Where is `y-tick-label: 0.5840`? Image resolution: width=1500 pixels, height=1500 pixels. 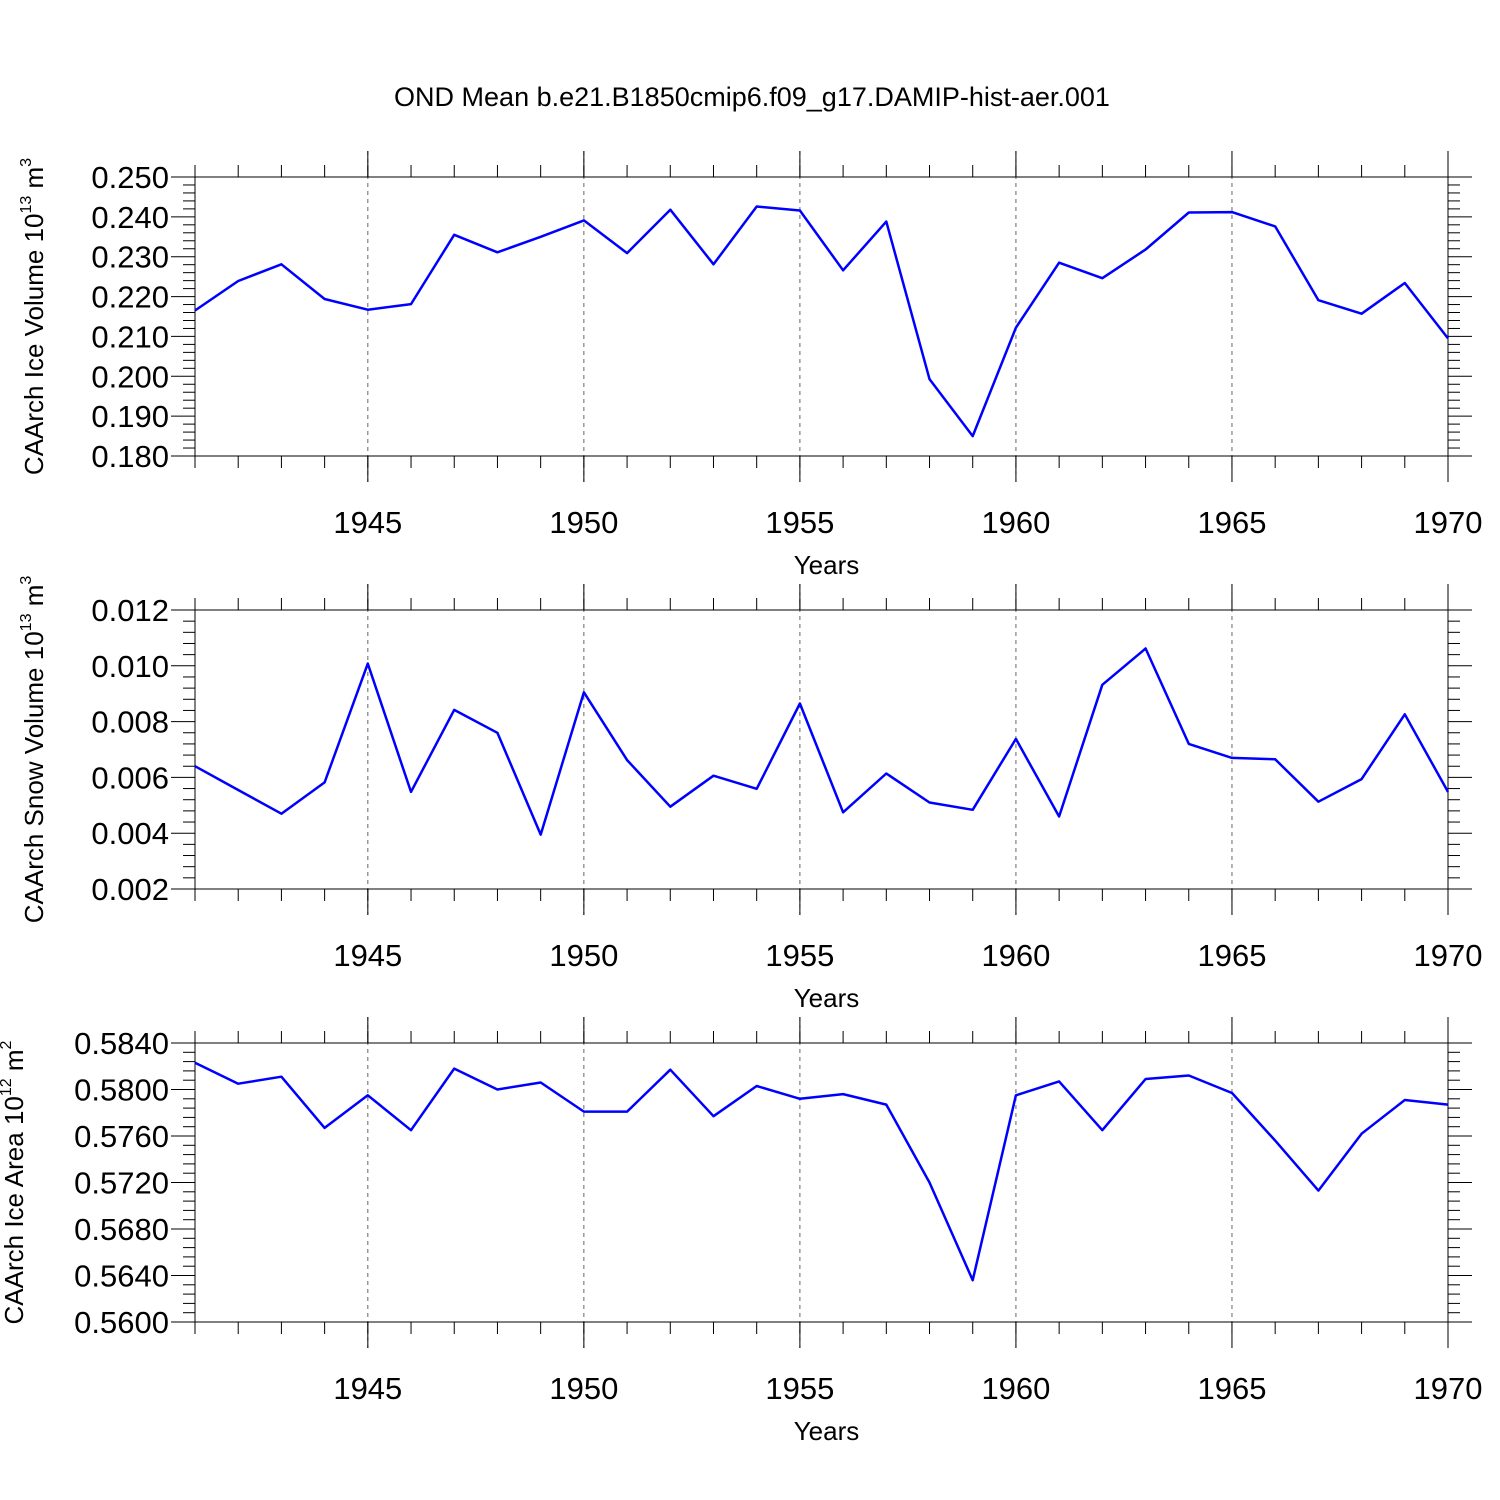
y-tick-label: 0.5840 is located at coordinates (121, 1043).